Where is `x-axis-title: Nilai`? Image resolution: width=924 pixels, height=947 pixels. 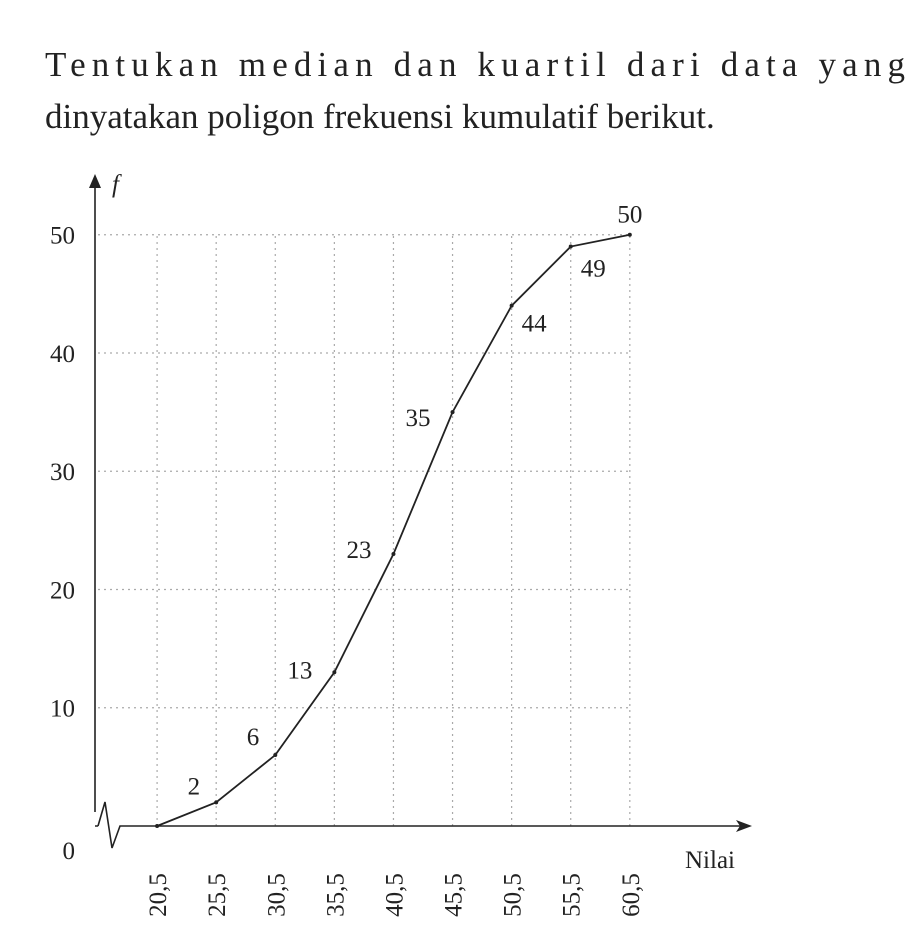 x-axis-title: Nilai is located at coordinates (710, 860).